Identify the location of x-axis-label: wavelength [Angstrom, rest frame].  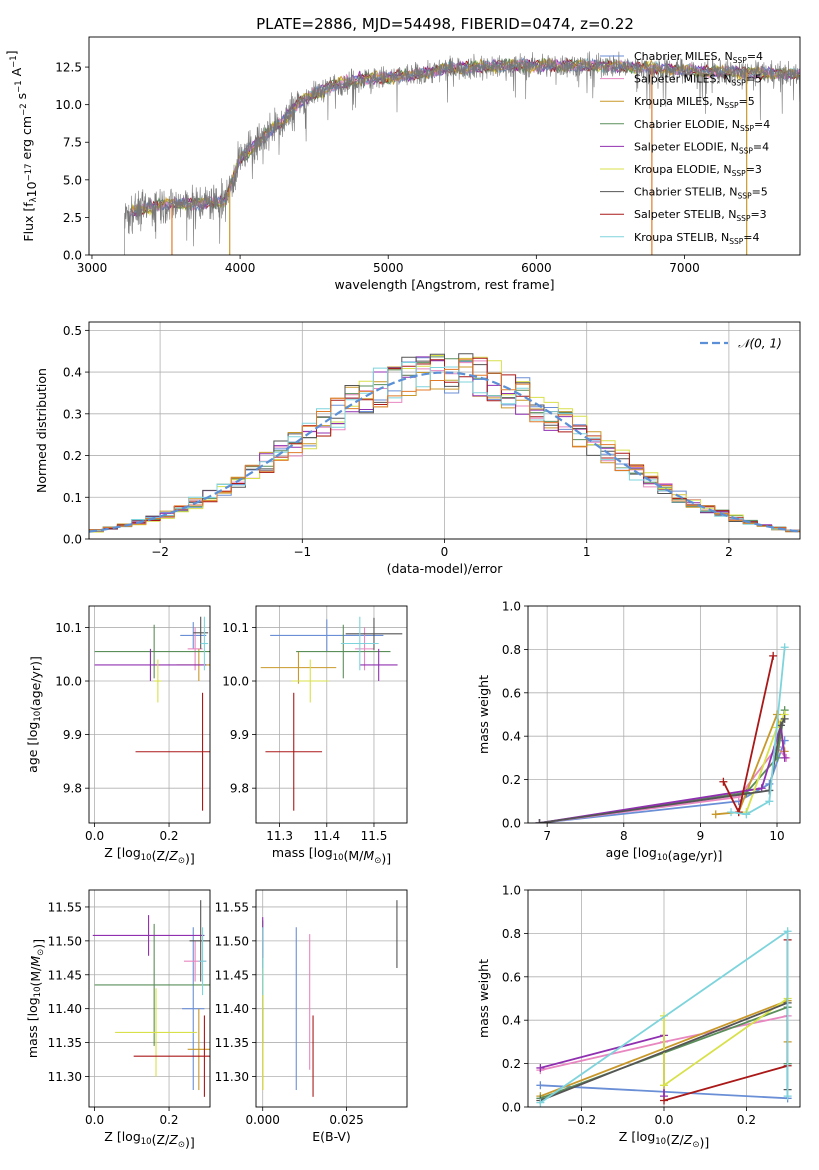
(444, 284).